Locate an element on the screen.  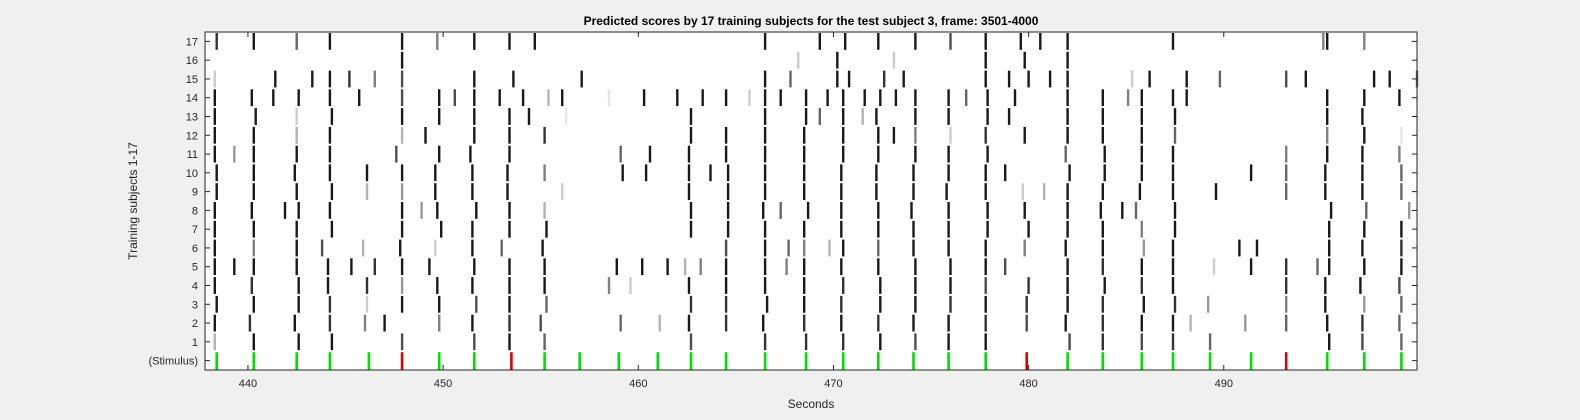
y-tick-label-12: 12 is located at coordinates (192, 136).